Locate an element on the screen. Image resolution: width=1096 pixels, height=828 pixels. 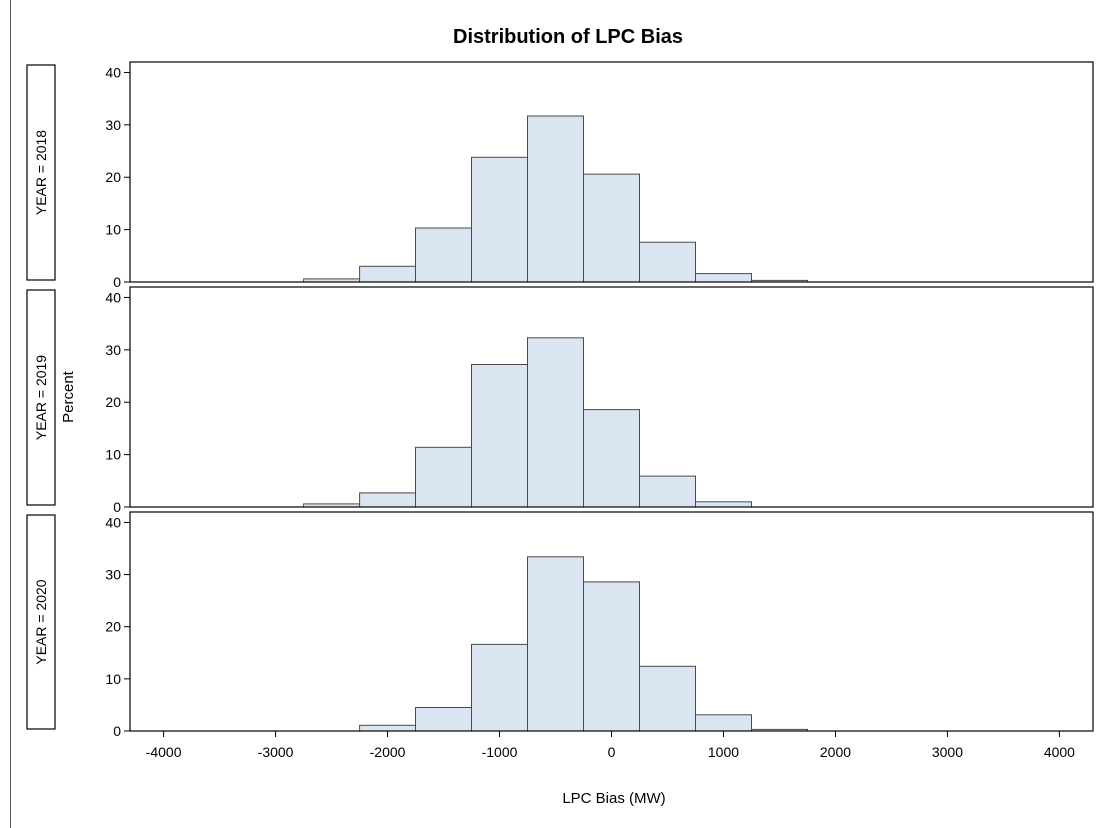
panel-strip-label: YEAR = 2018 is located at coordinates (41, 172).